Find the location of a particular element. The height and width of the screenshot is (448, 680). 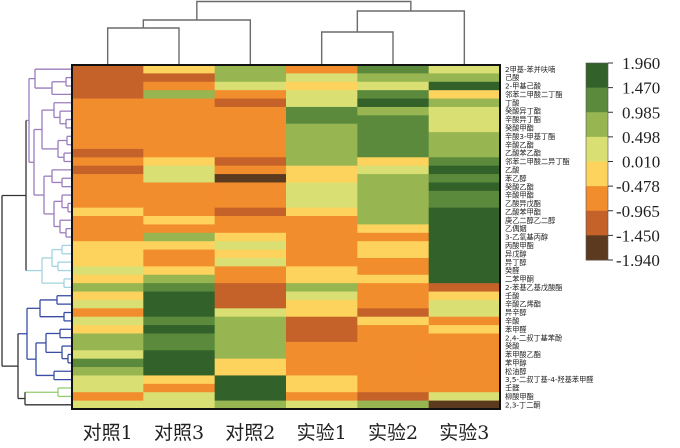

row-label: 柳酸甲酯 is located at coordinates (519, 396).